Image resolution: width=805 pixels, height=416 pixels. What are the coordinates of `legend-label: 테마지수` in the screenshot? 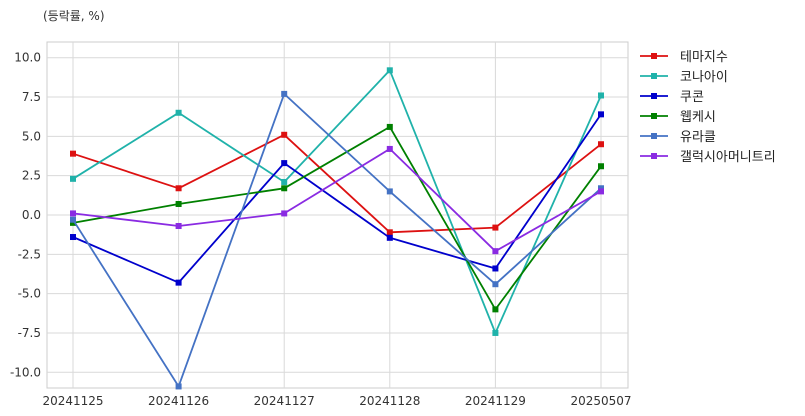 It's located at (704, 57).